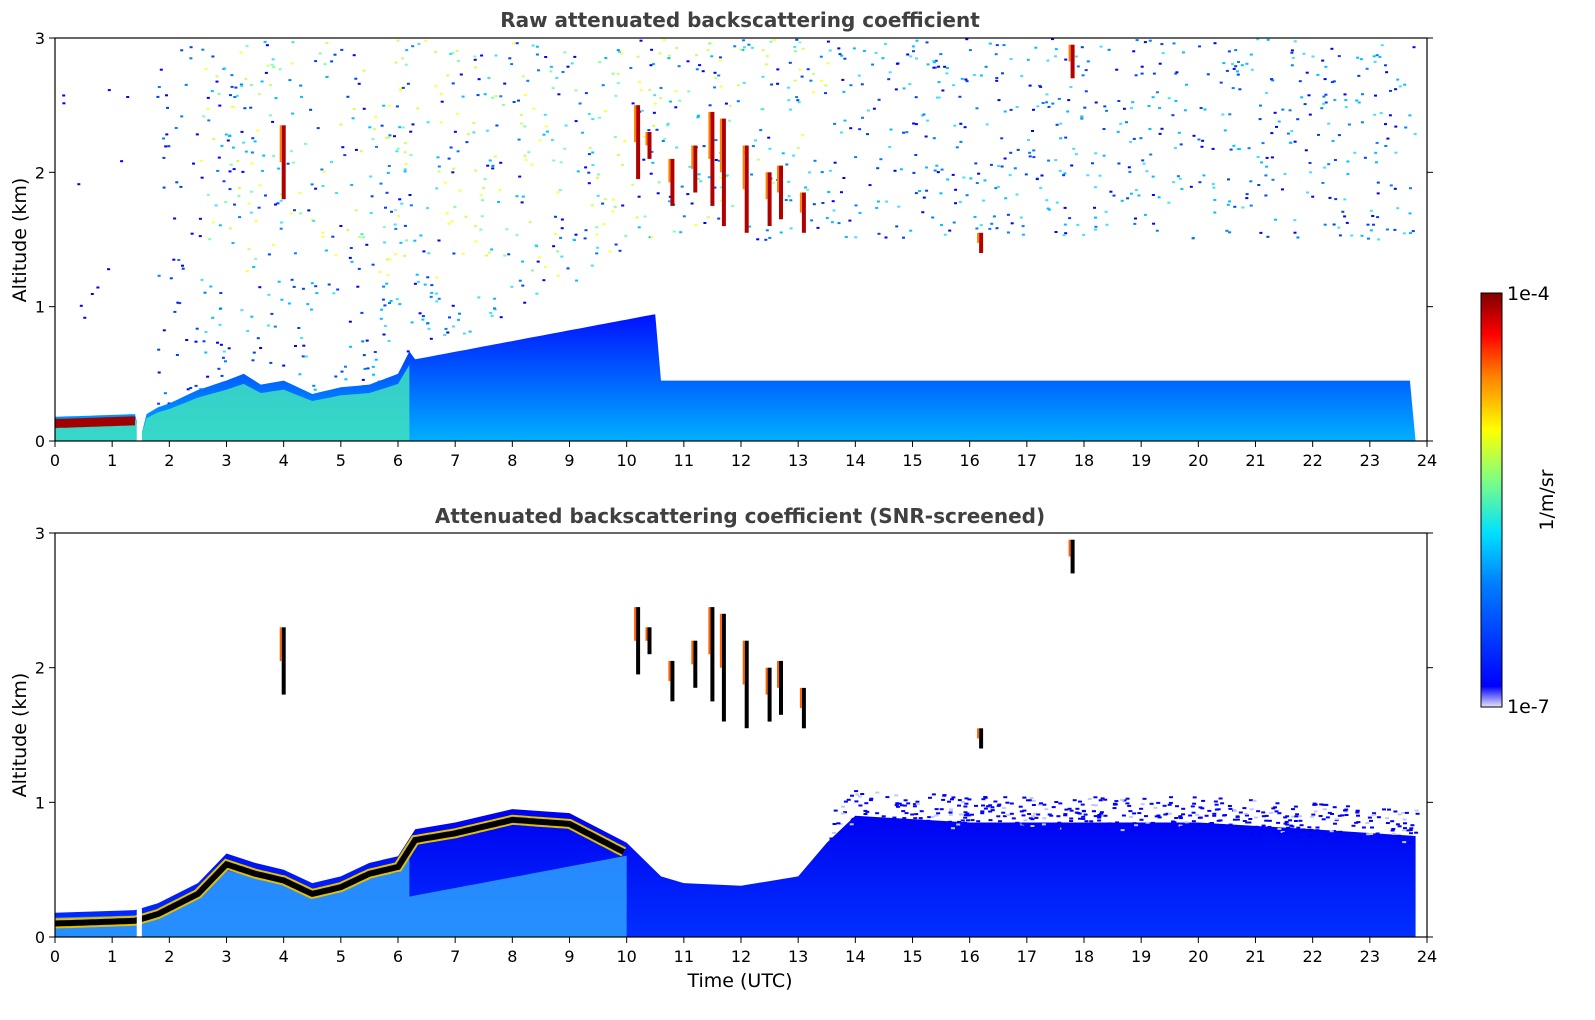 The image size is (1595, 1020). Describe the element at coordinates (1427, 460) in the screenshot. I see `x-tick-label: 24` at that location.